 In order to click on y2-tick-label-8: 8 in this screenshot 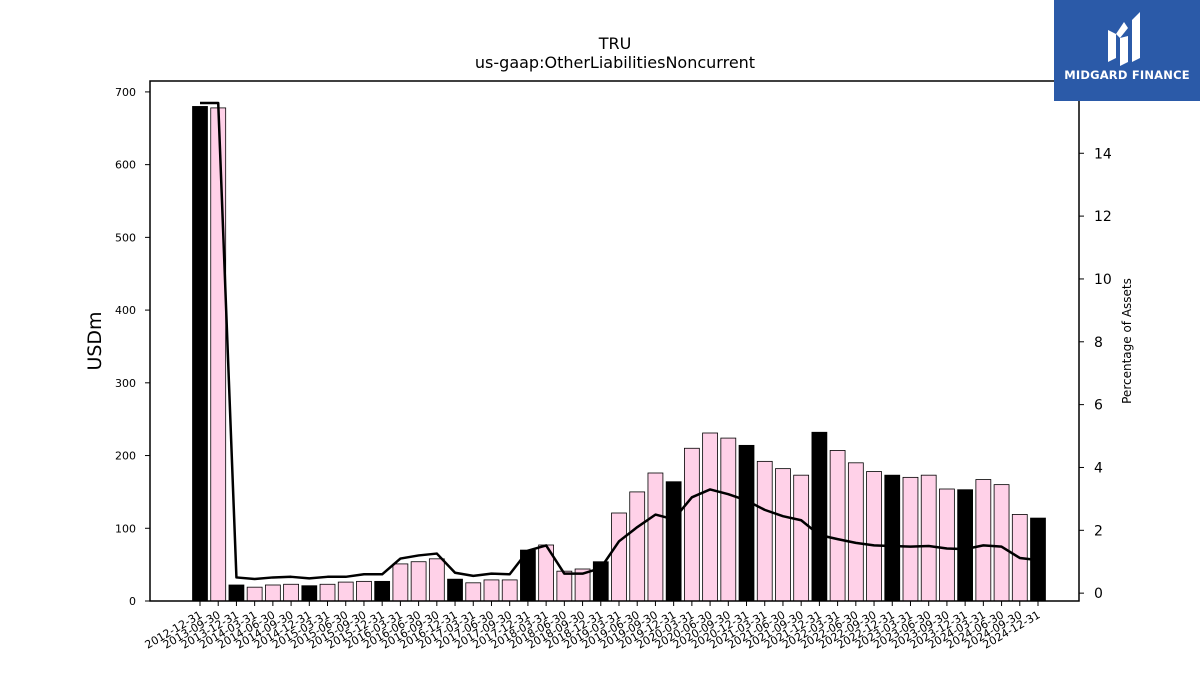, I will do `click(1098, 343)`.